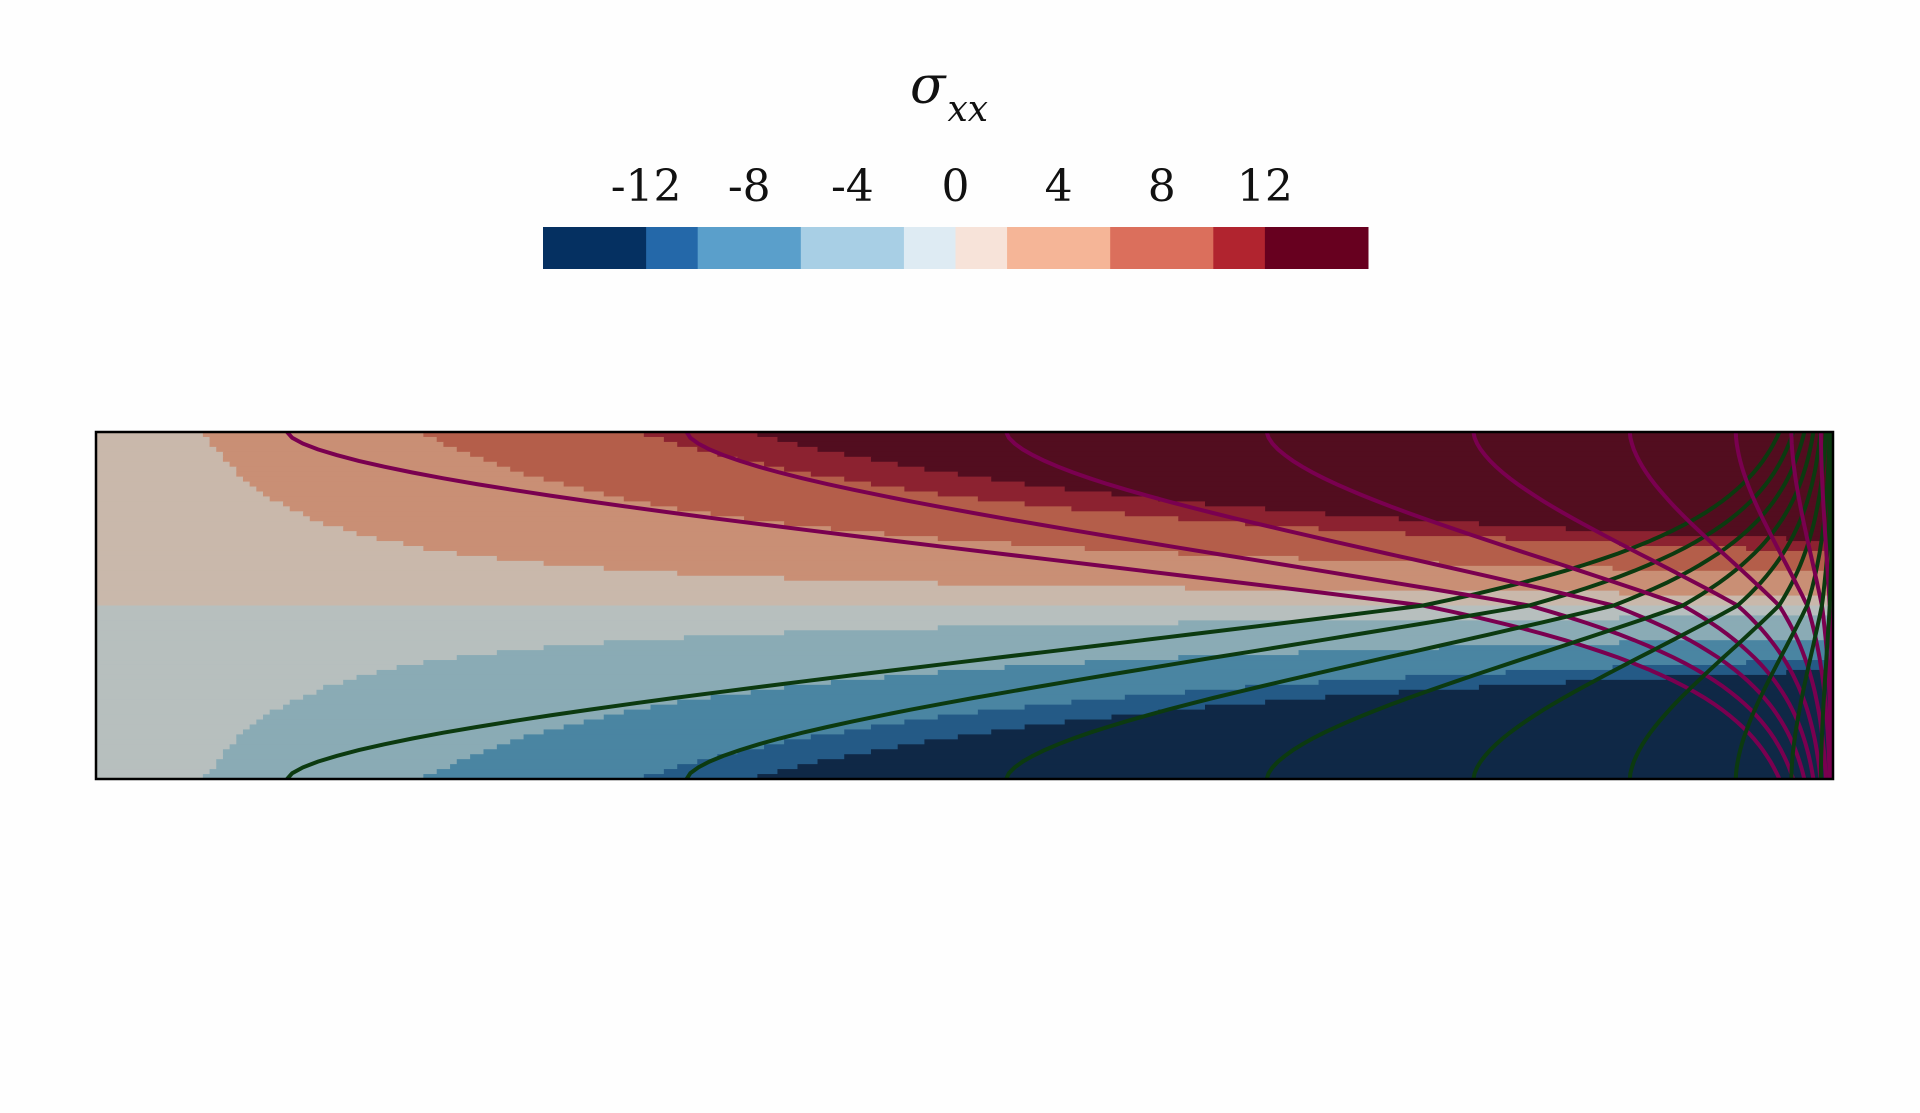 The width and height of the screenshot is (1920, 1113). What do you see at coordinates (928, 86) in the screenshot?
I see `title-symbol: σ` at bounding box center [928, 86].